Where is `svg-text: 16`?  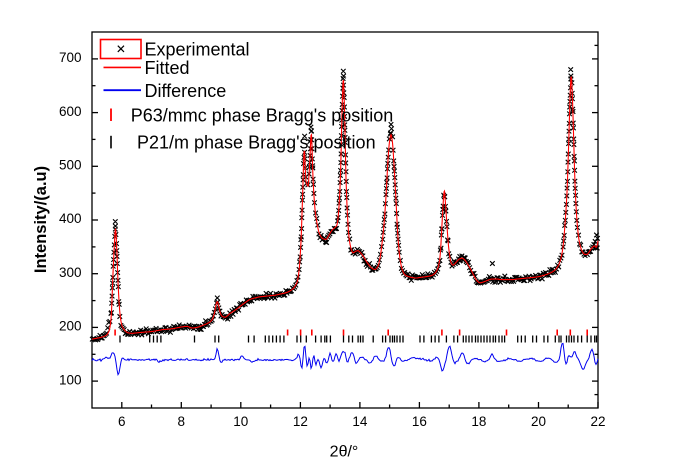 svg-text: 16 is located at coordinates (419, 421).